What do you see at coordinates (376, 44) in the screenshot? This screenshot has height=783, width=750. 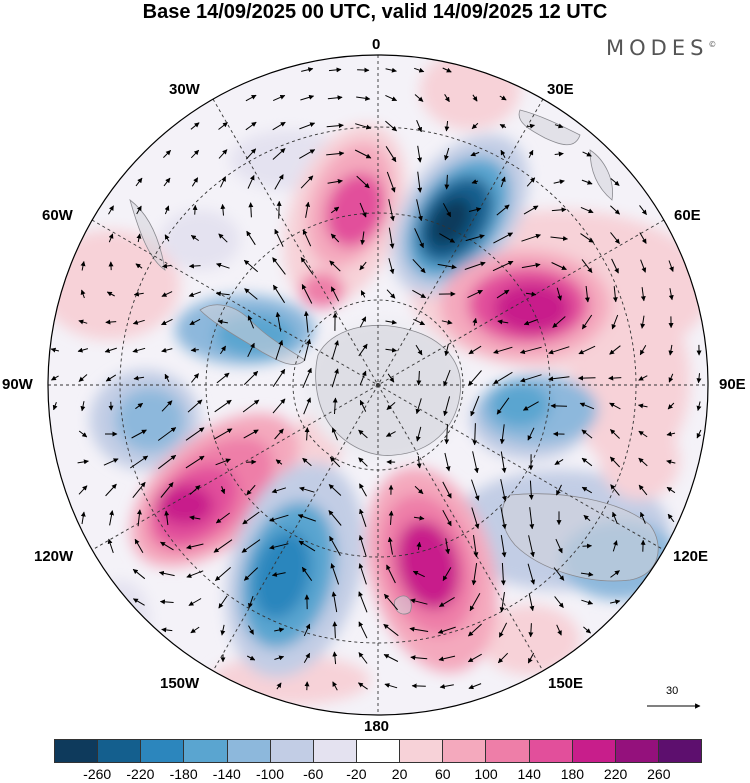 I see `label-0: 0` at bounding box center [376, 44].